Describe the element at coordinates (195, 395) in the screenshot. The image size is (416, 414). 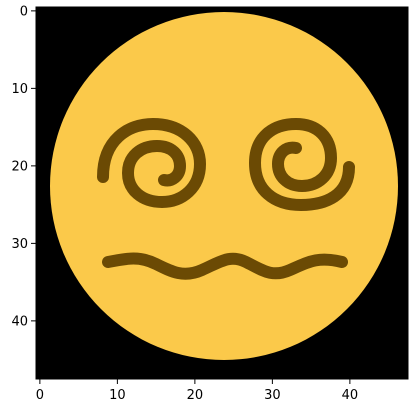
I see `x-tick-label: 20` at that location.